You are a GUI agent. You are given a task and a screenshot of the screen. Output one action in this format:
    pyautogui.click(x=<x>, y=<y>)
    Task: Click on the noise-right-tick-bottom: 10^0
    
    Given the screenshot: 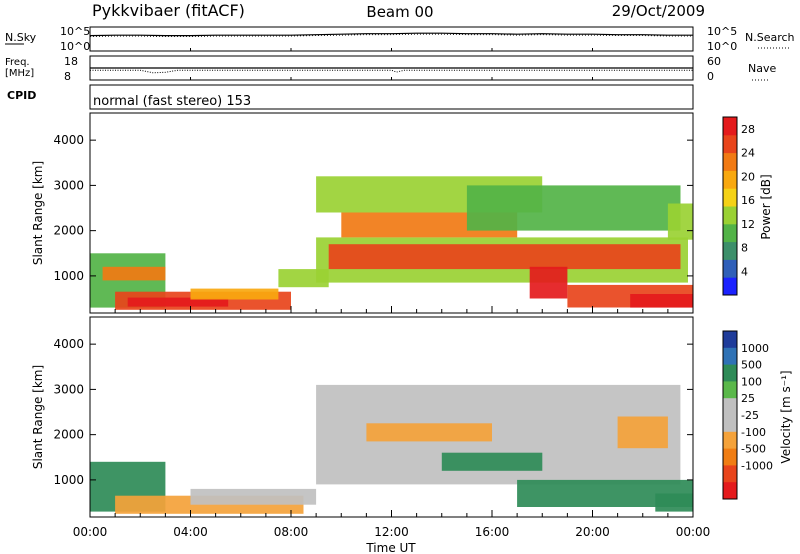 What is the action you would take?
    pyautogui.click(x=722, y=46)
    